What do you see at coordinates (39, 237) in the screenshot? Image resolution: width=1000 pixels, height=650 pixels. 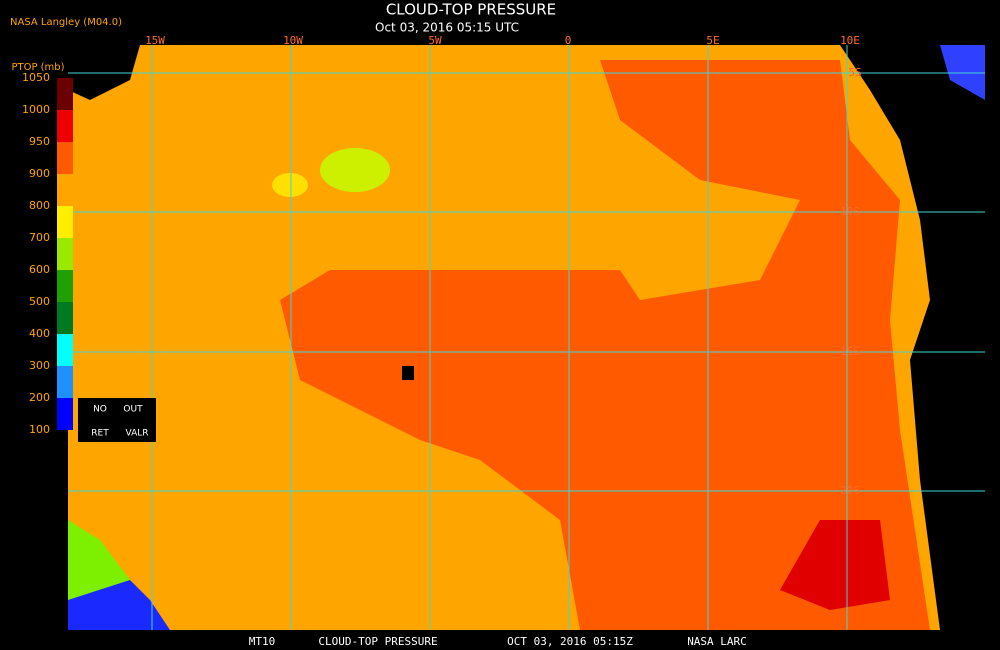 I see `colorbar-label: 700` at bounding box center [39, 237].